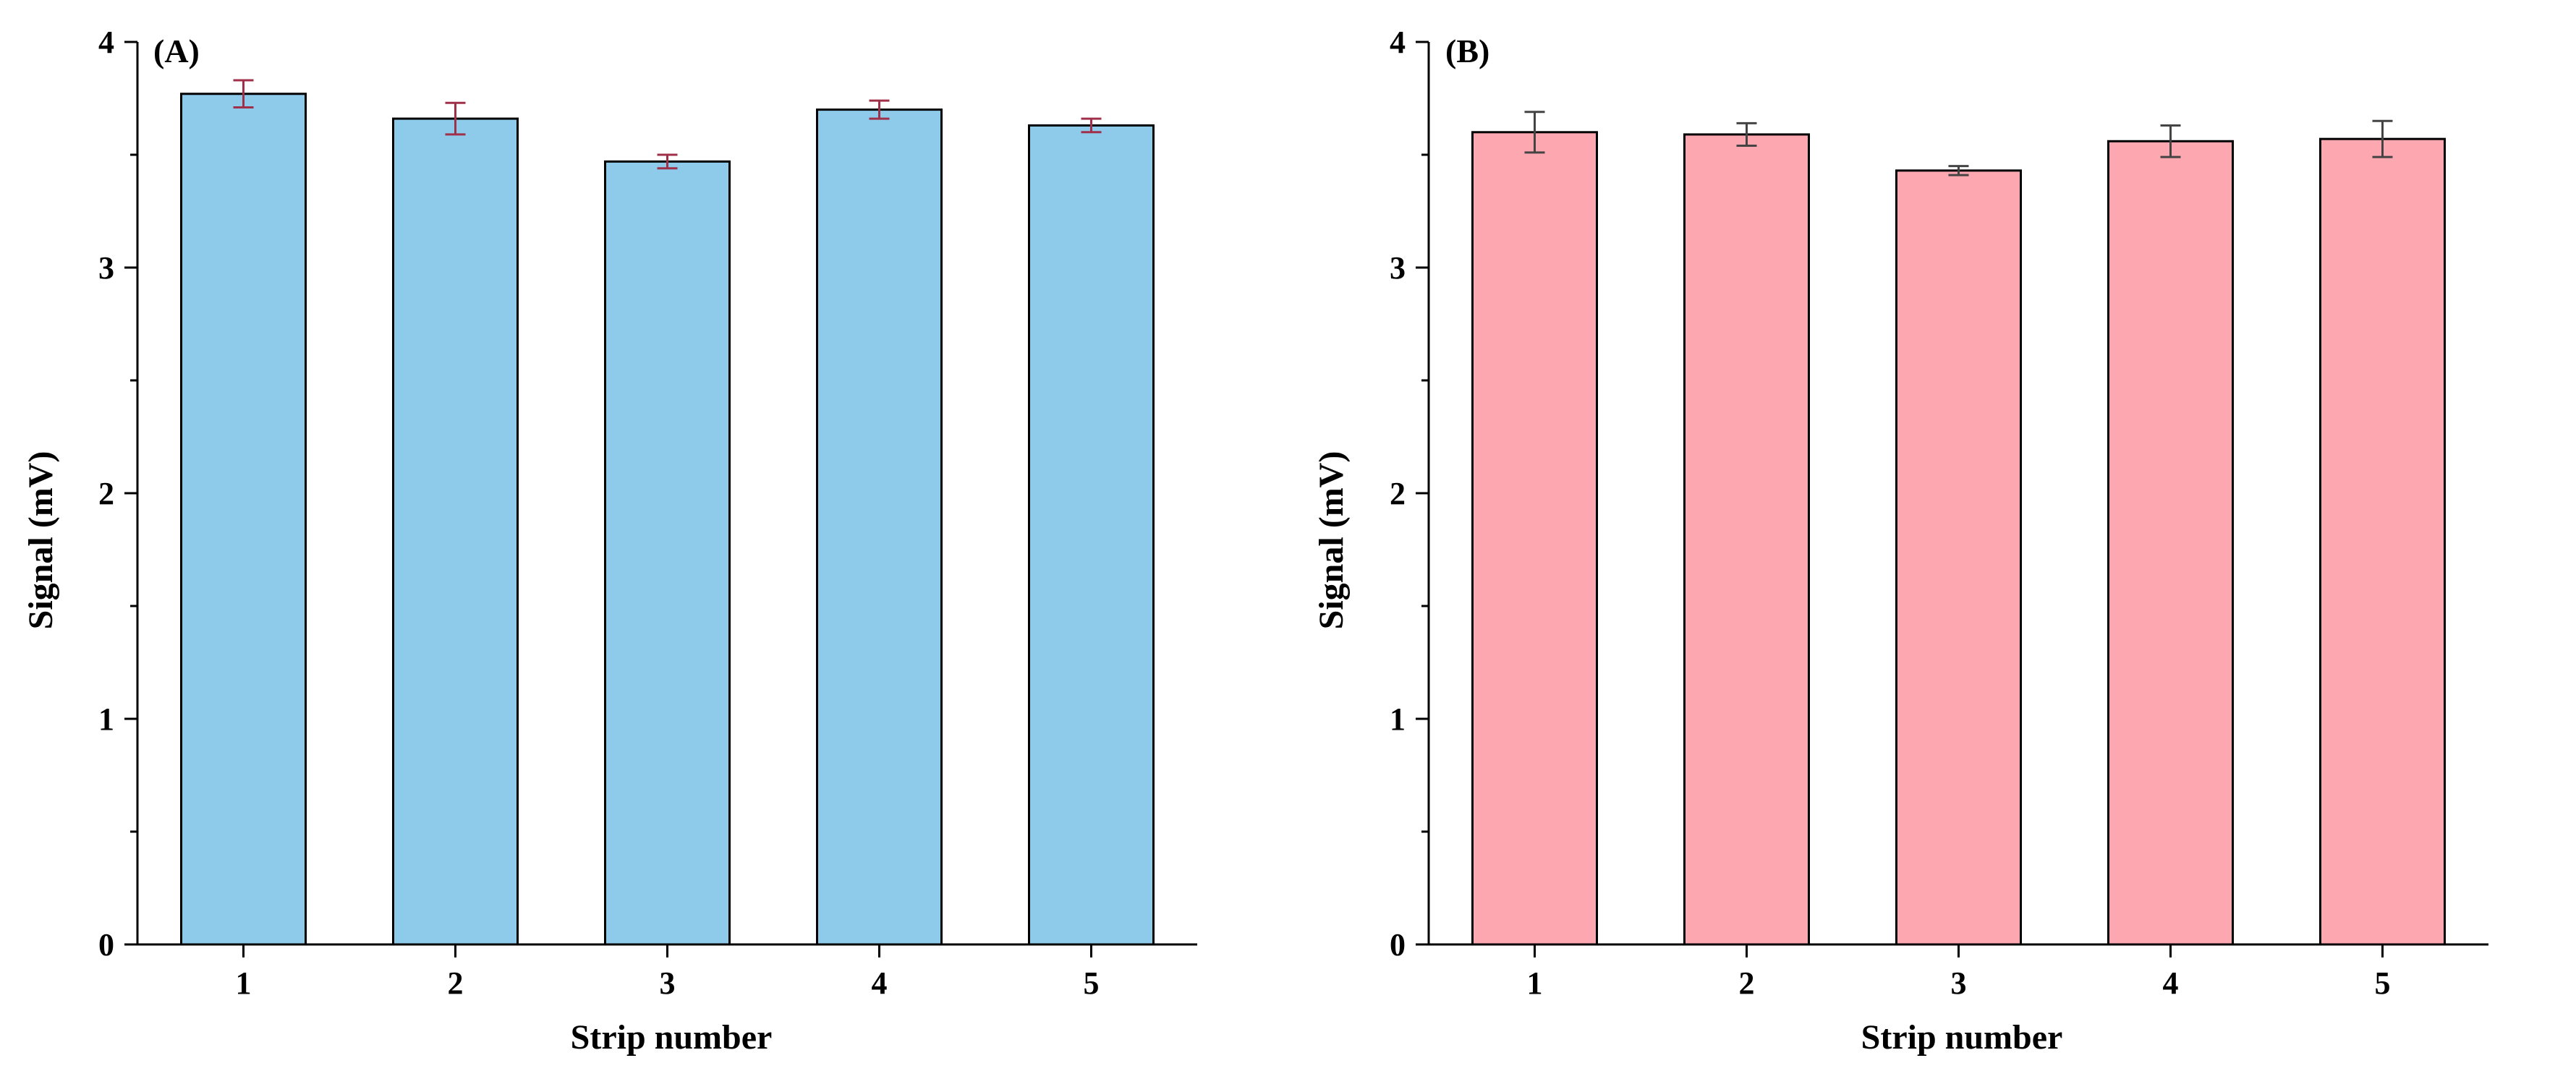 This screenshot has height=1071, width=2576. Describe the element at coordinates (1467, 51) in the screenshot. I see `panel-b-label: (B)` at that location.